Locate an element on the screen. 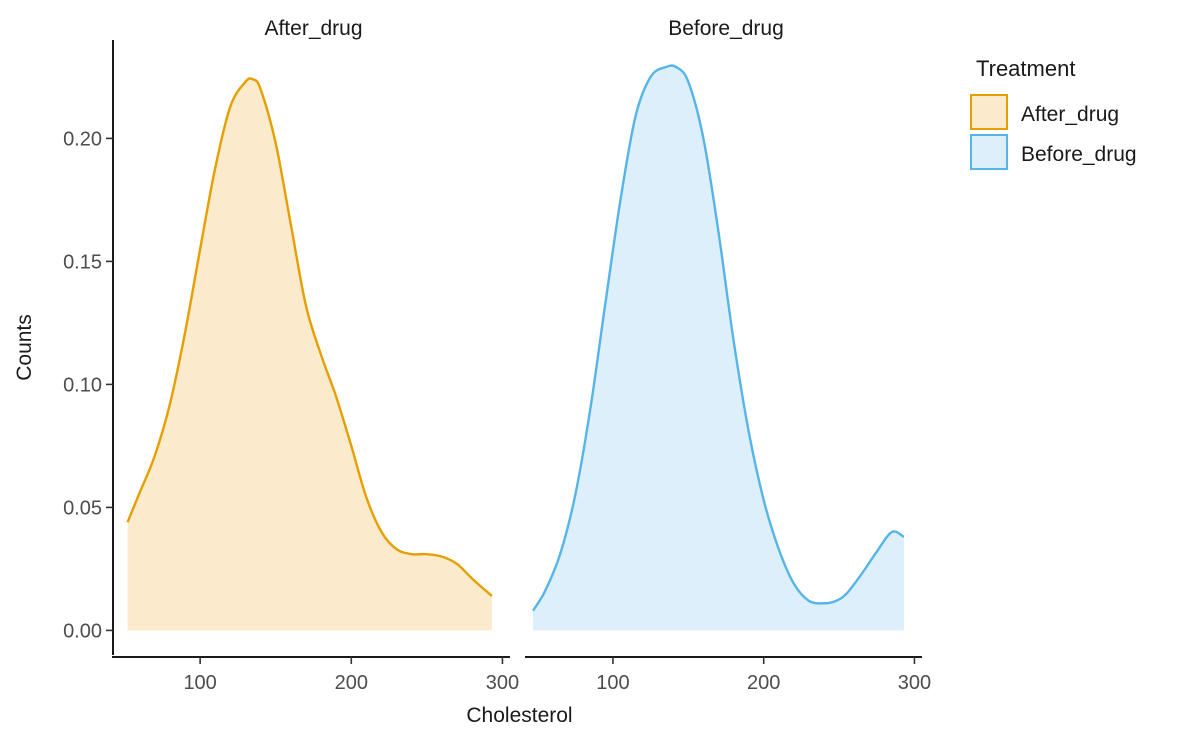  legend-key-after-drug is located at coordinates (989, 112).